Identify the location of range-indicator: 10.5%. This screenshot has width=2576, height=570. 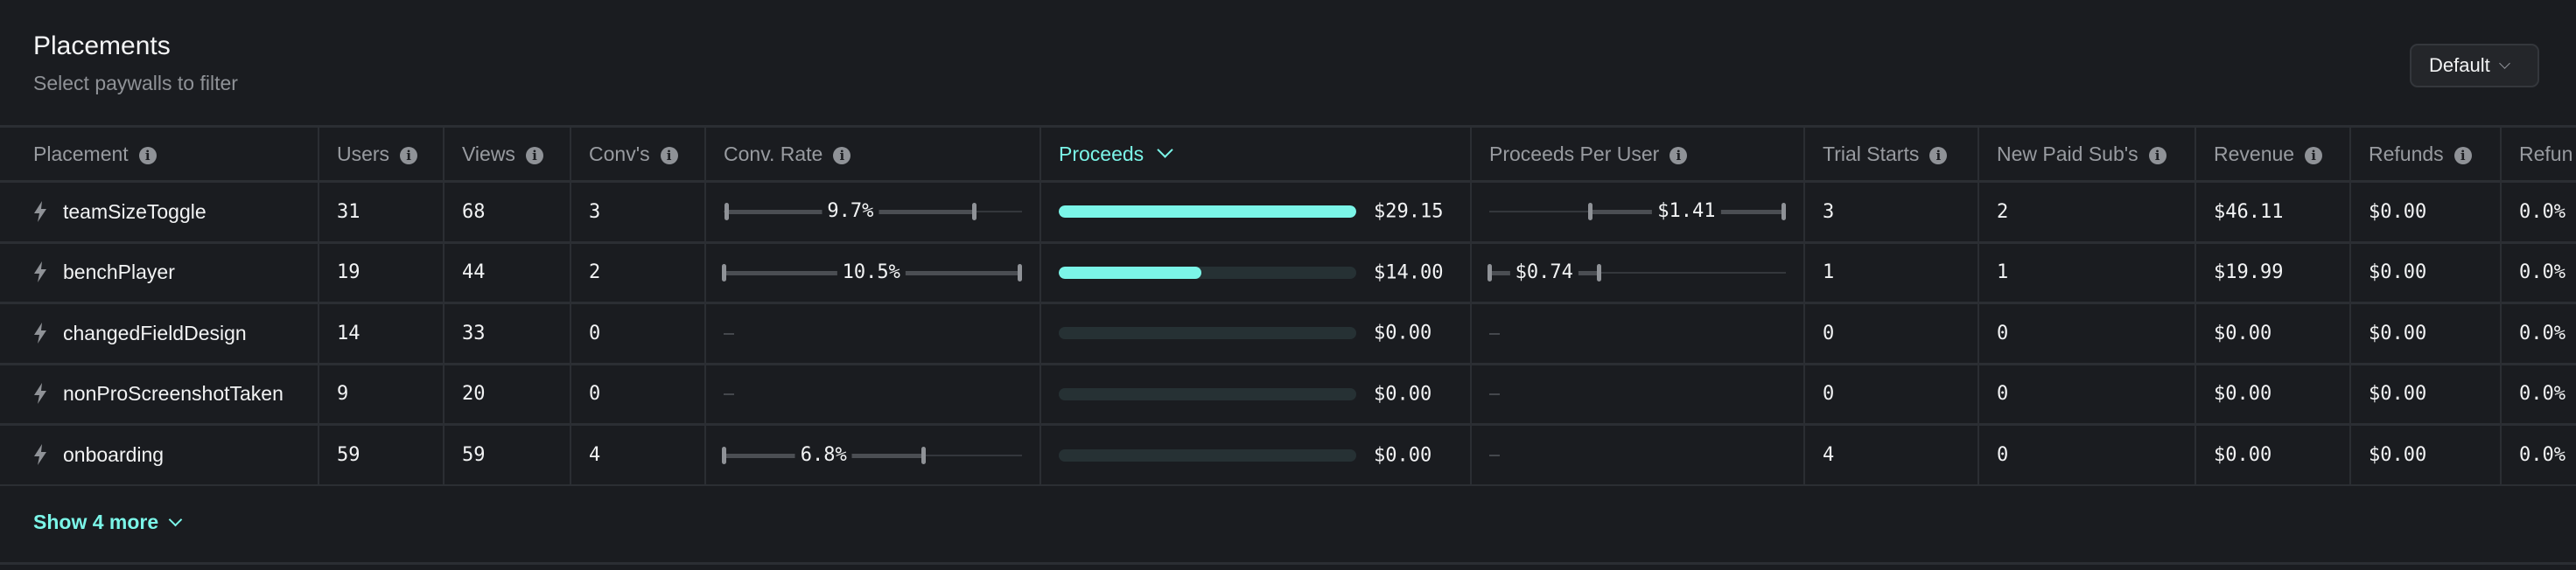
(872, 272).